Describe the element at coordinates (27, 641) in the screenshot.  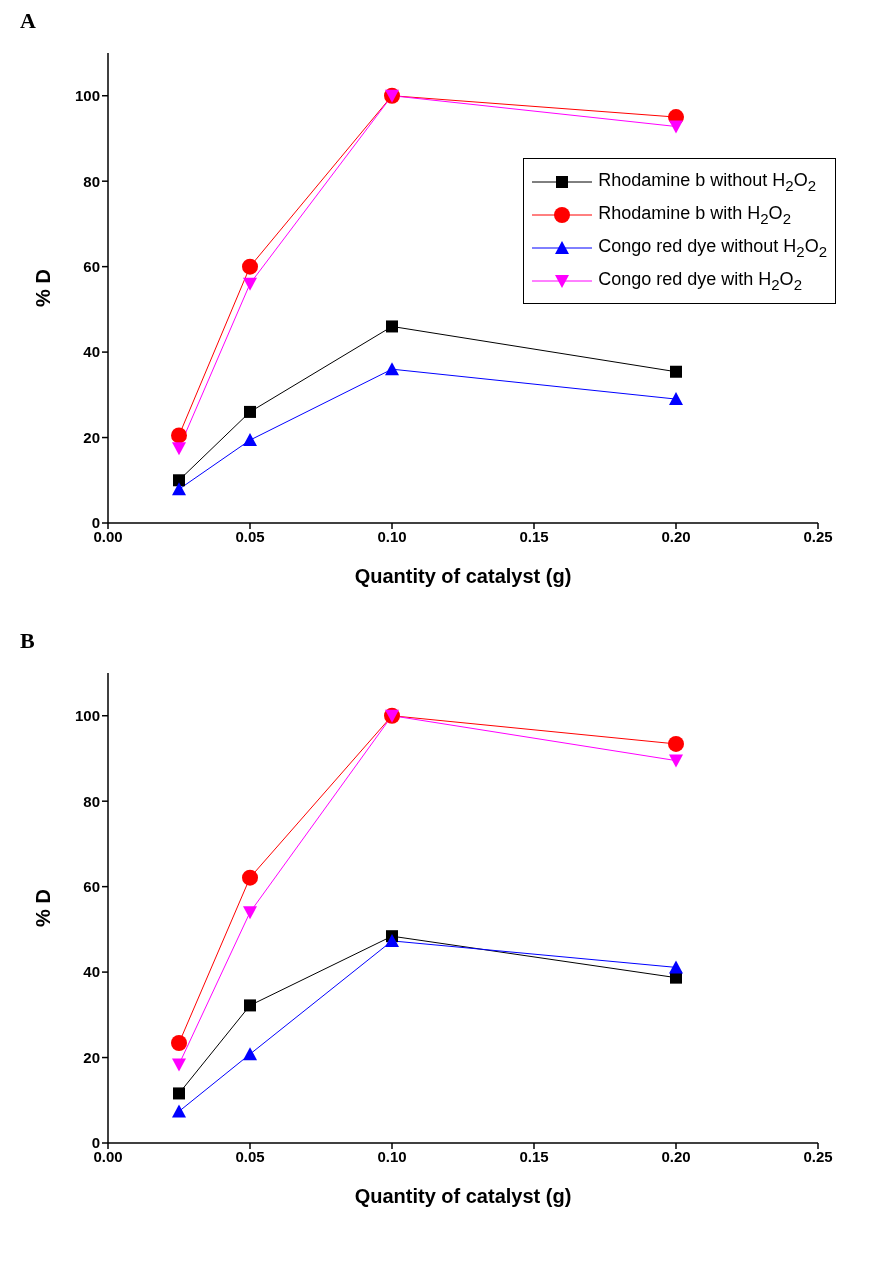
I see `chart-title: B` at that location.